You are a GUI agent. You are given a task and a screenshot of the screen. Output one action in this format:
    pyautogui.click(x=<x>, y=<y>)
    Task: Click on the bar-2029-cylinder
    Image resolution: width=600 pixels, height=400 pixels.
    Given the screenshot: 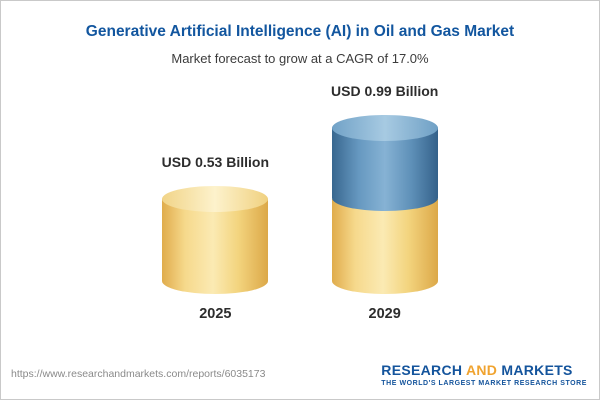 What is the action you would take?
    pyautogui.click(x=384, y=204)
    